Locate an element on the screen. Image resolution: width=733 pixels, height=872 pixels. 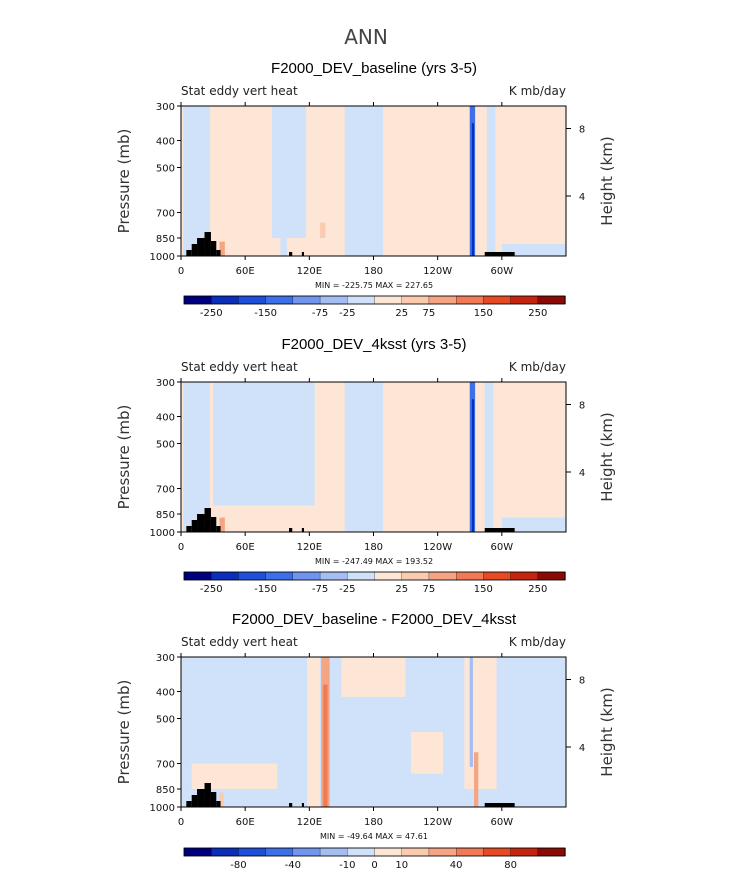
colorbar-label: 10 is located at coordinates (401, 865).